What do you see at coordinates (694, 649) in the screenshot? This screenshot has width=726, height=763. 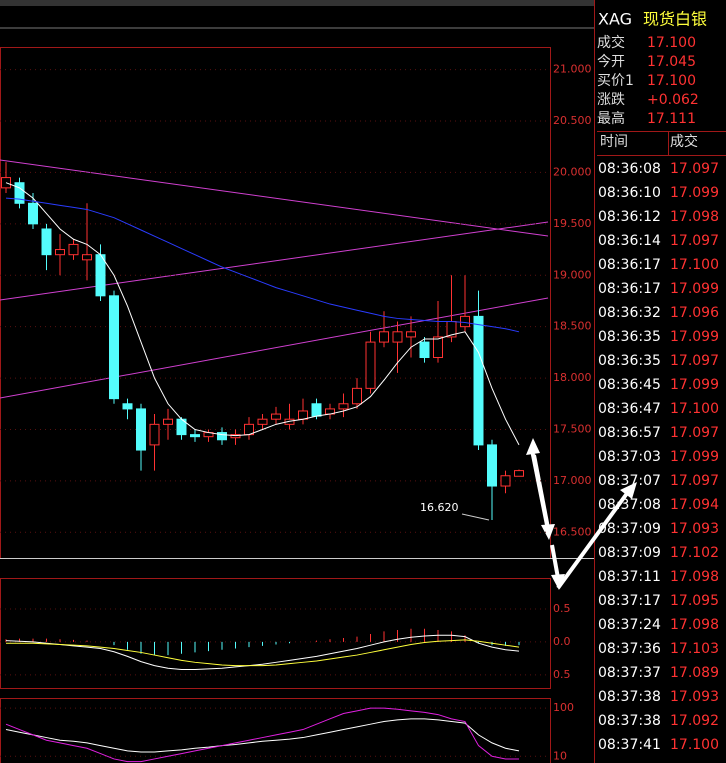 I see `trade-price: 17.103` at bounding box center [694, 649].